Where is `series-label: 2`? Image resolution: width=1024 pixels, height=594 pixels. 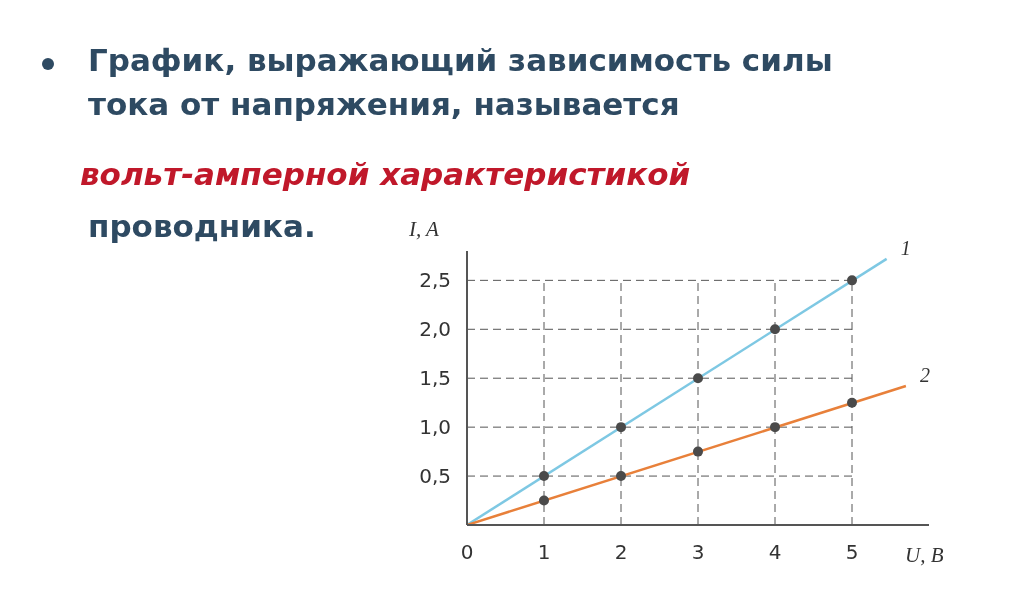
series-label: 2 is located at coordinates (924, 375).